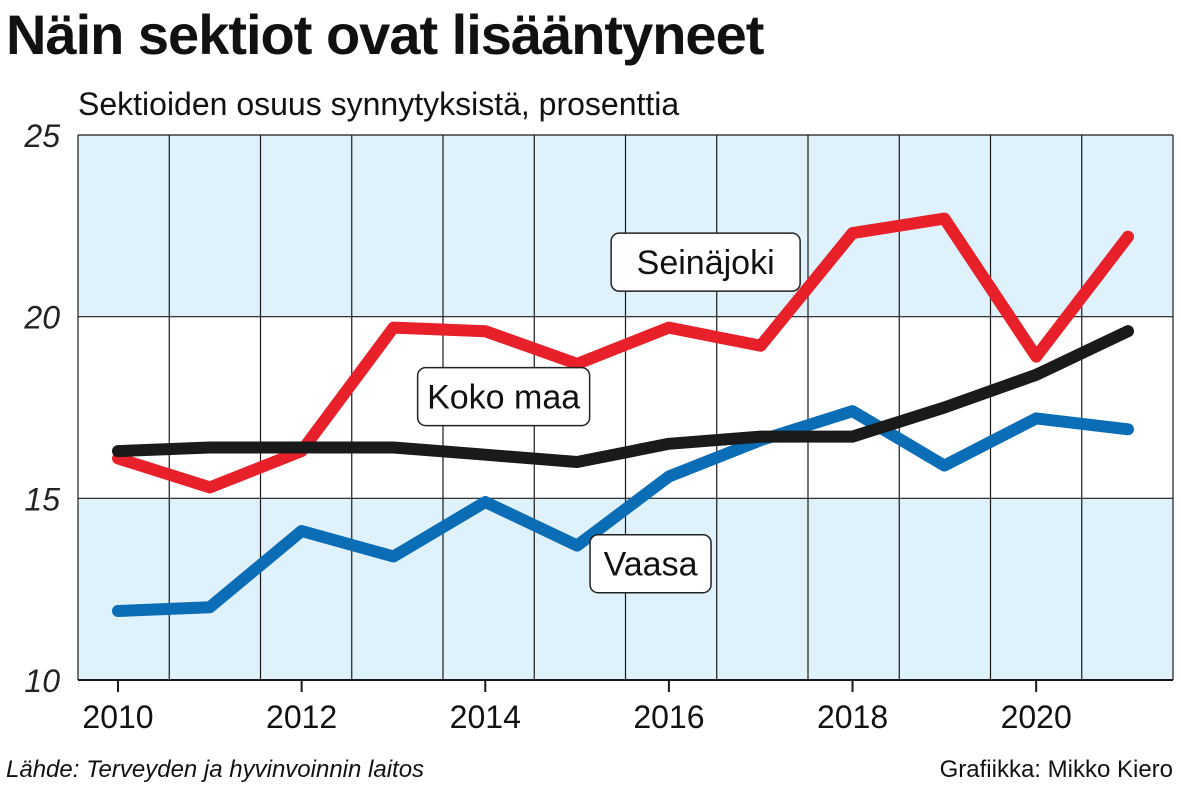  What do you see at coordinates (117, 717) in the screenshot?
I see `x-tick-label: 2010` at bounding box center [117, 717].